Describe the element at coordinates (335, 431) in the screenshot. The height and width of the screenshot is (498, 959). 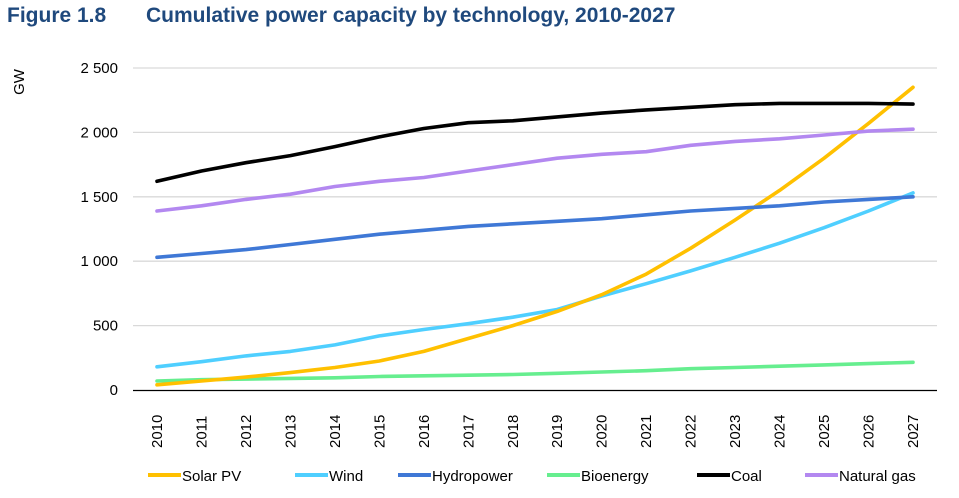
I see `x-tick-label: 2014` at that location.